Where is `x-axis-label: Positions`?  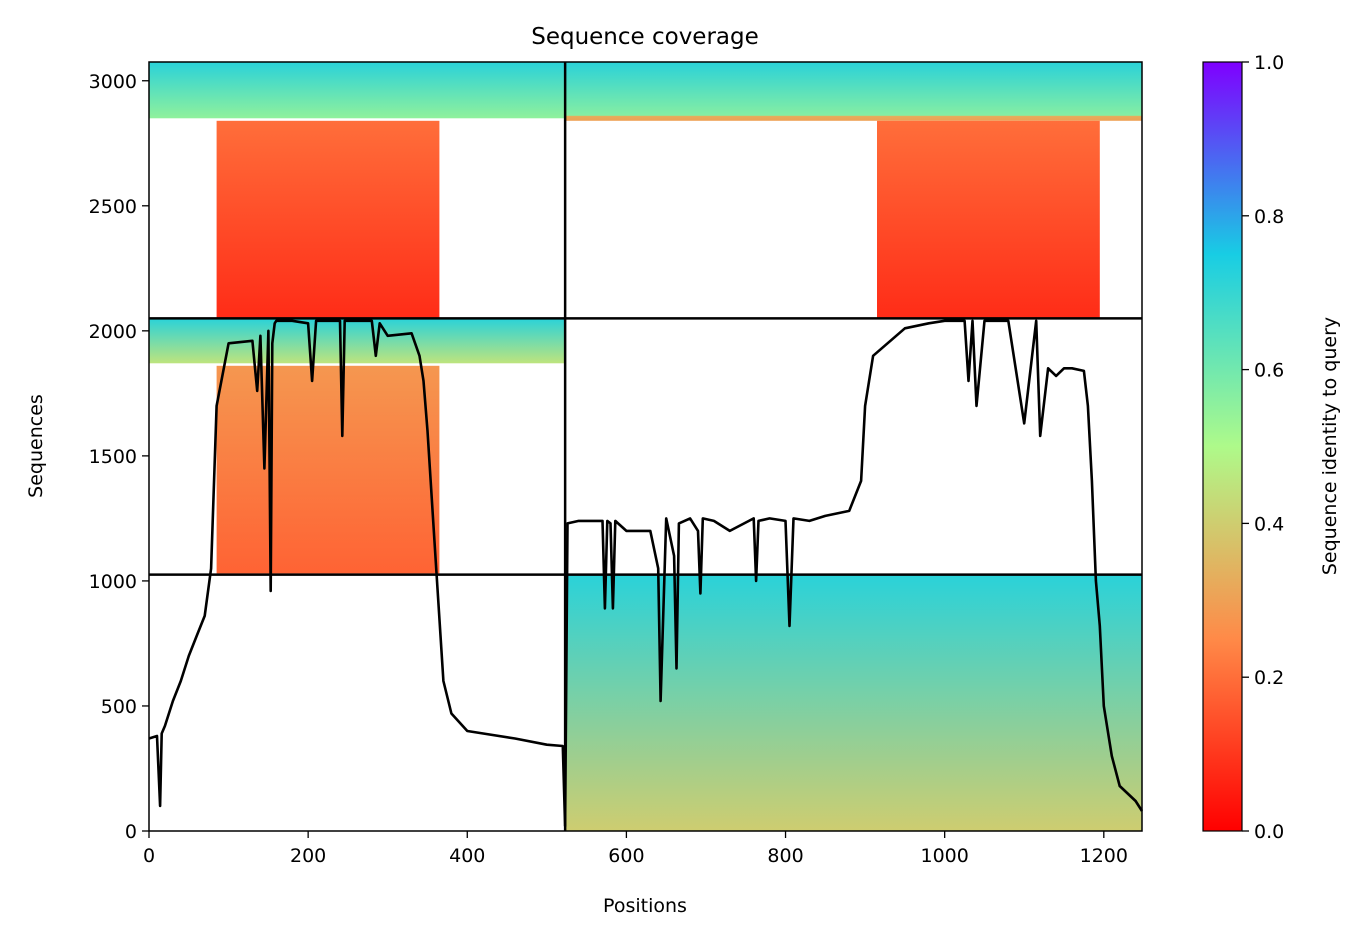
x-axis-label: Positions is located at coordinates (645, 906).